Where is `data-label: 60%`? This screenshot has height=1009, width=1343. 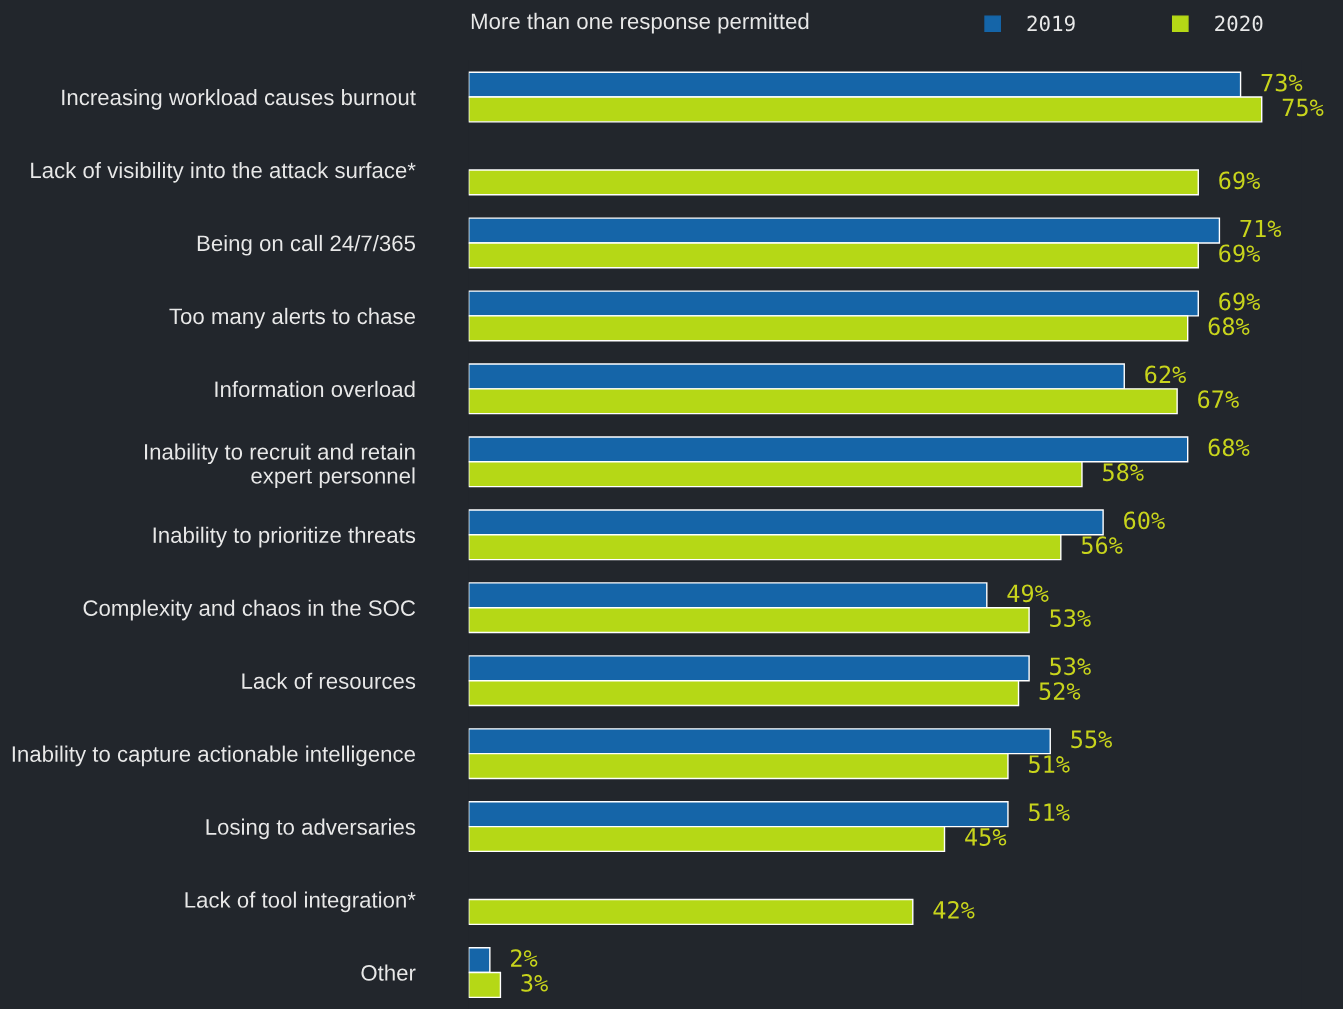
data-label: 60% is located at coordinates (1144, 520).